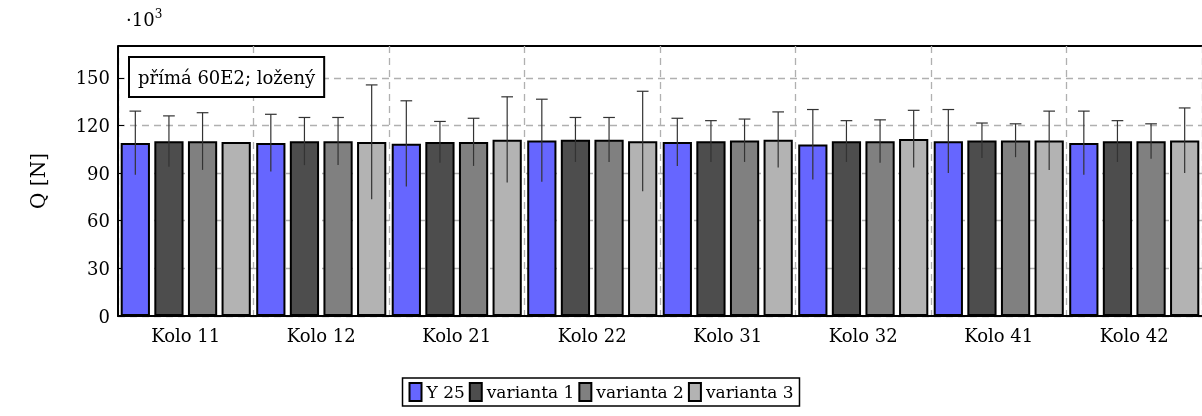 The width and height of the screenshot is (1202, 416). Describe the element at coordinates (639, 392) in the screenshot. I see `legend-label: varianta 2` at that location.